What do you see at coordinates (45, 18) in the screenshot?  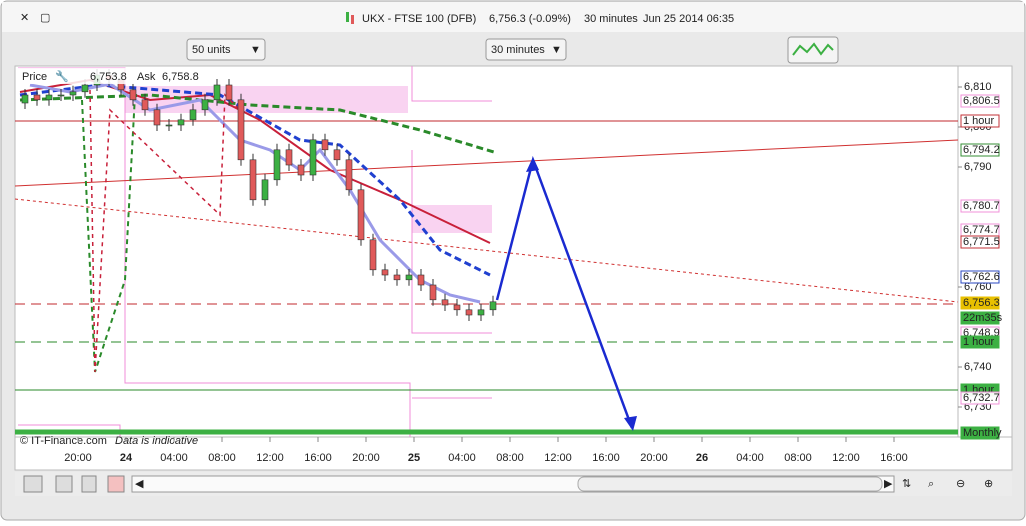 I see `maximize-button: ▢` at bounding box center [45, 18].